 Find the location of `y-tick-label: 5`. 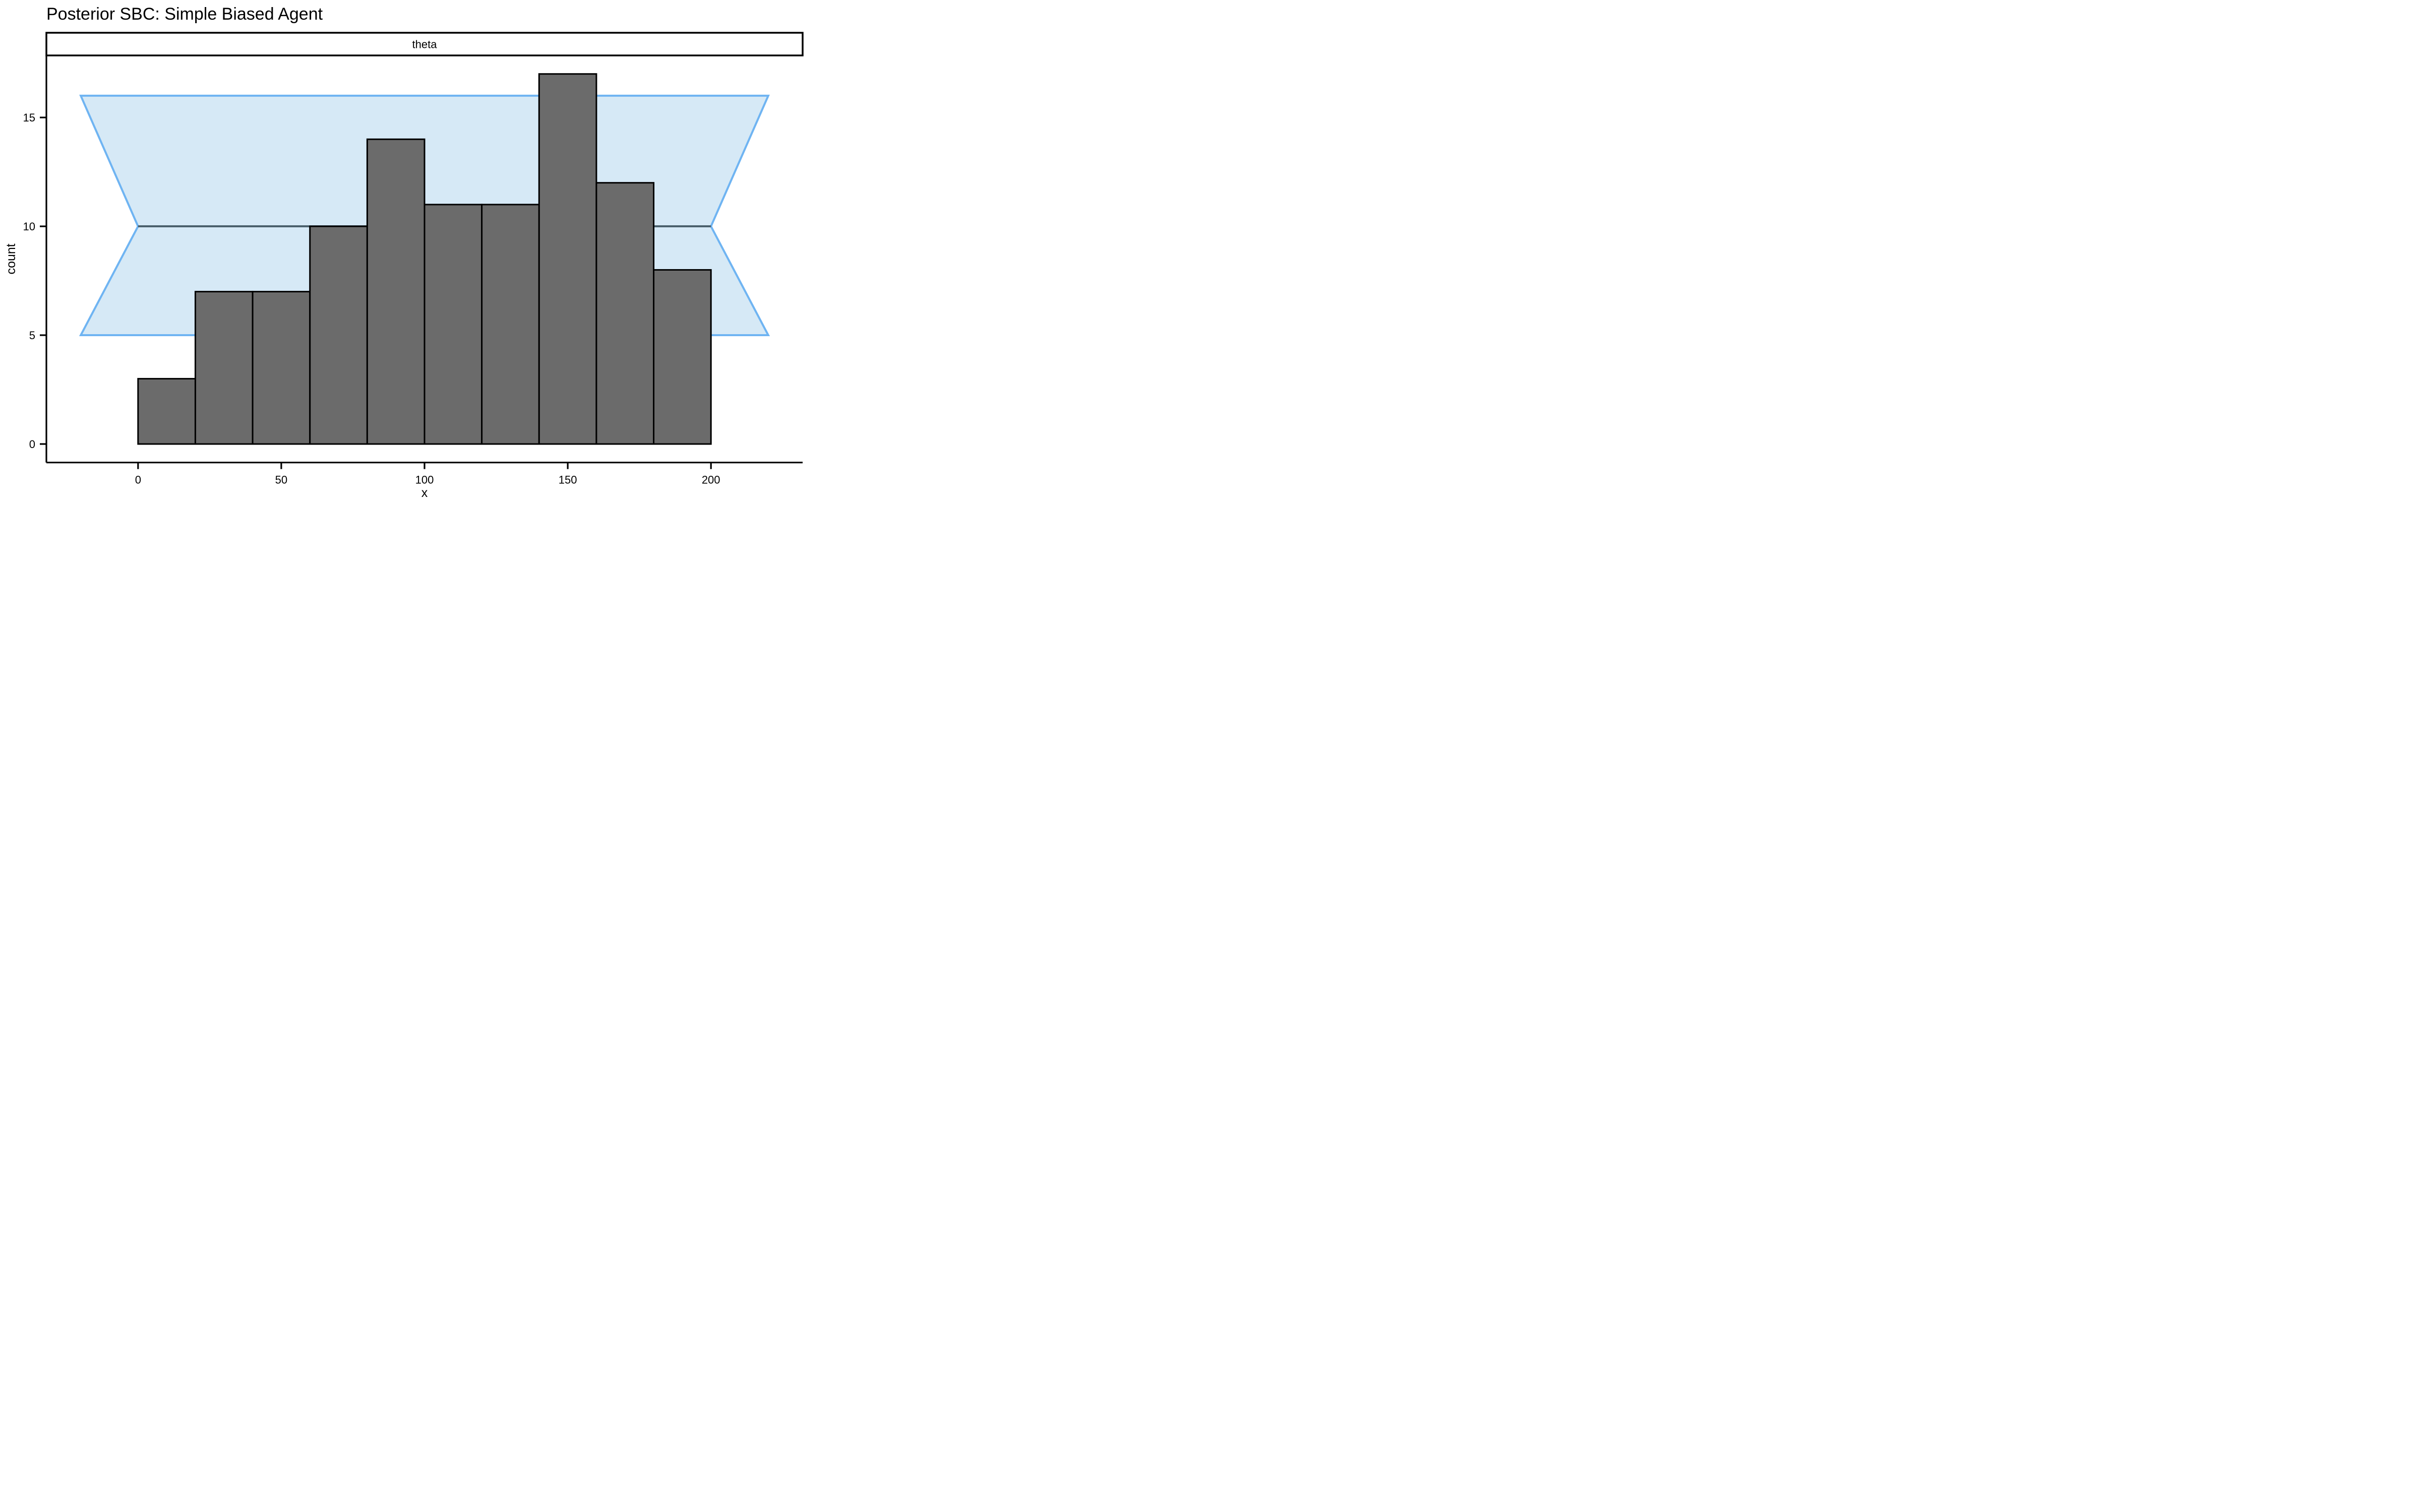

y-tick-label: 5 is located at coordinates (32, 336).